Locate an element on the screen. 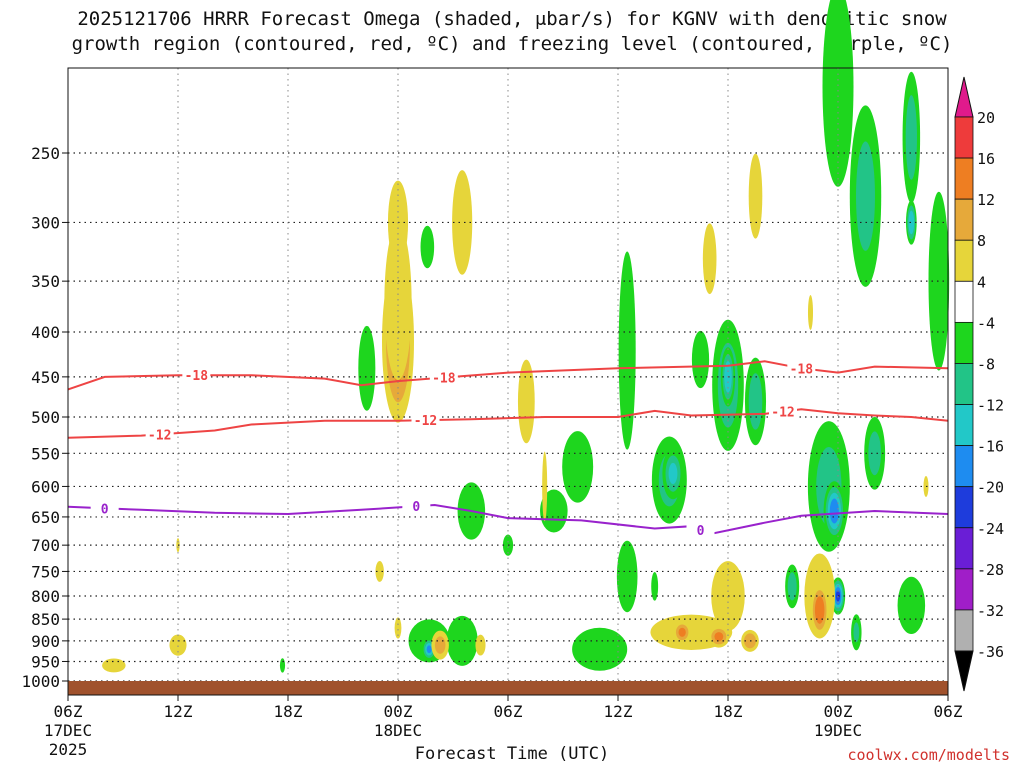 The width and height of the screenshot is (1024, 768). colorbar-label-1: 16 is located at coordinates (986, 159).